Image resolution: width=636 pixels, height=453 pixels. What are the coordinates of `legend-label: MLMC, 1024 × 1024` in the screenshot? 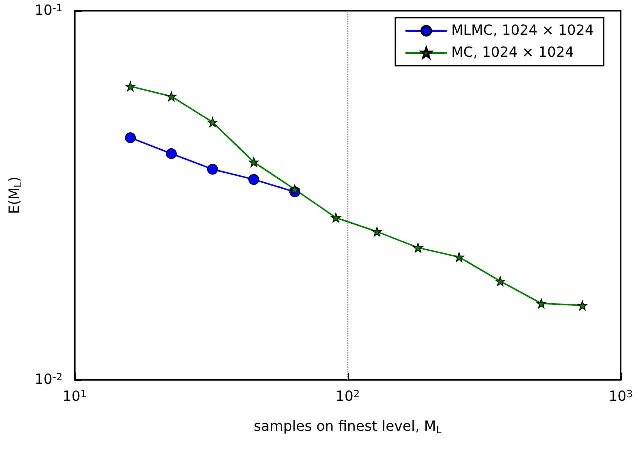 It's located at (522, 31).